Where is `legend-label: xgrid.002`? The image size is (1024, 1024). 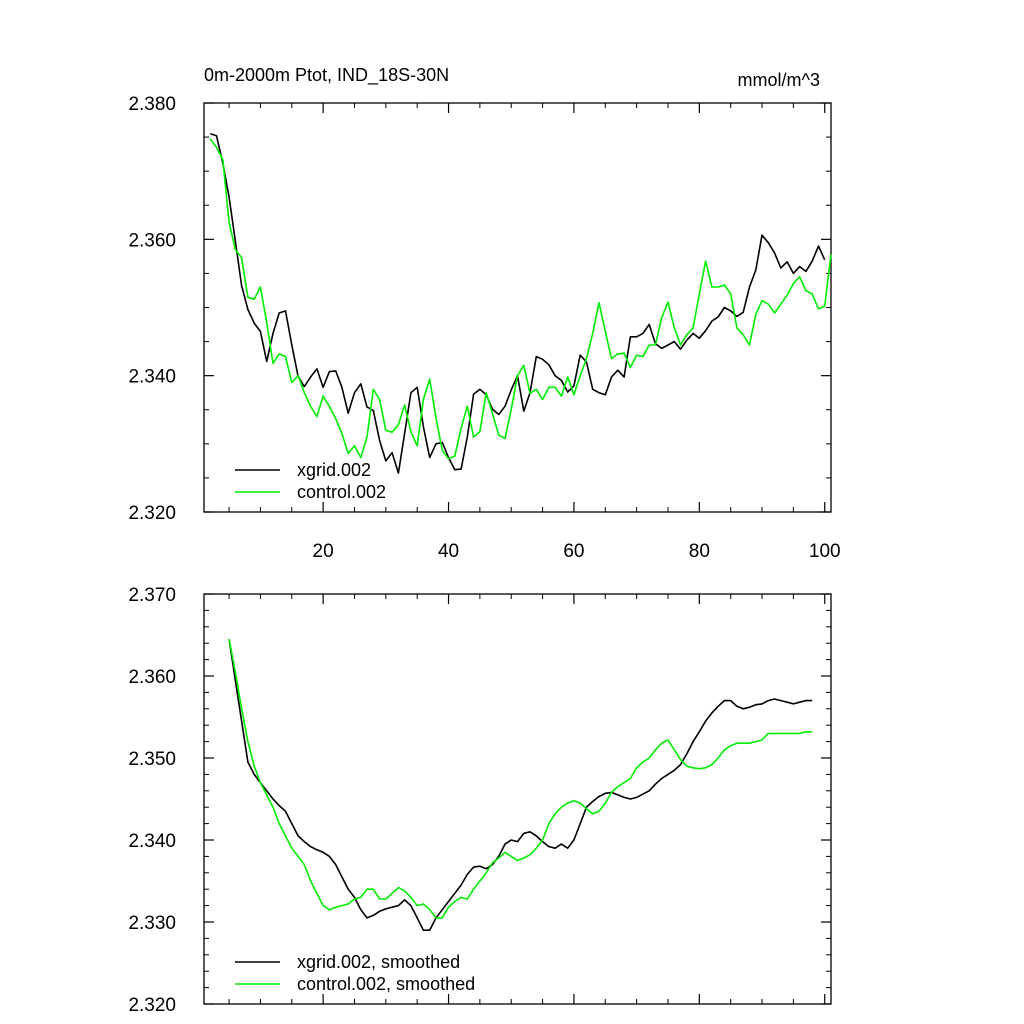 legend-label: xgrid.002 is located at coordinates (334, 470).